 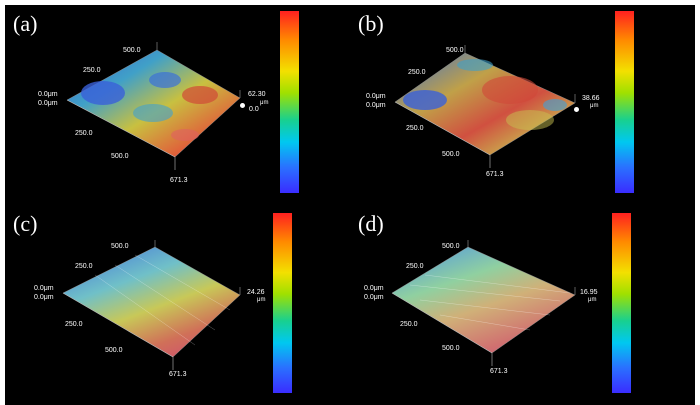 I want to click on scale-tick: 14.53, so click(x=647, y=239).